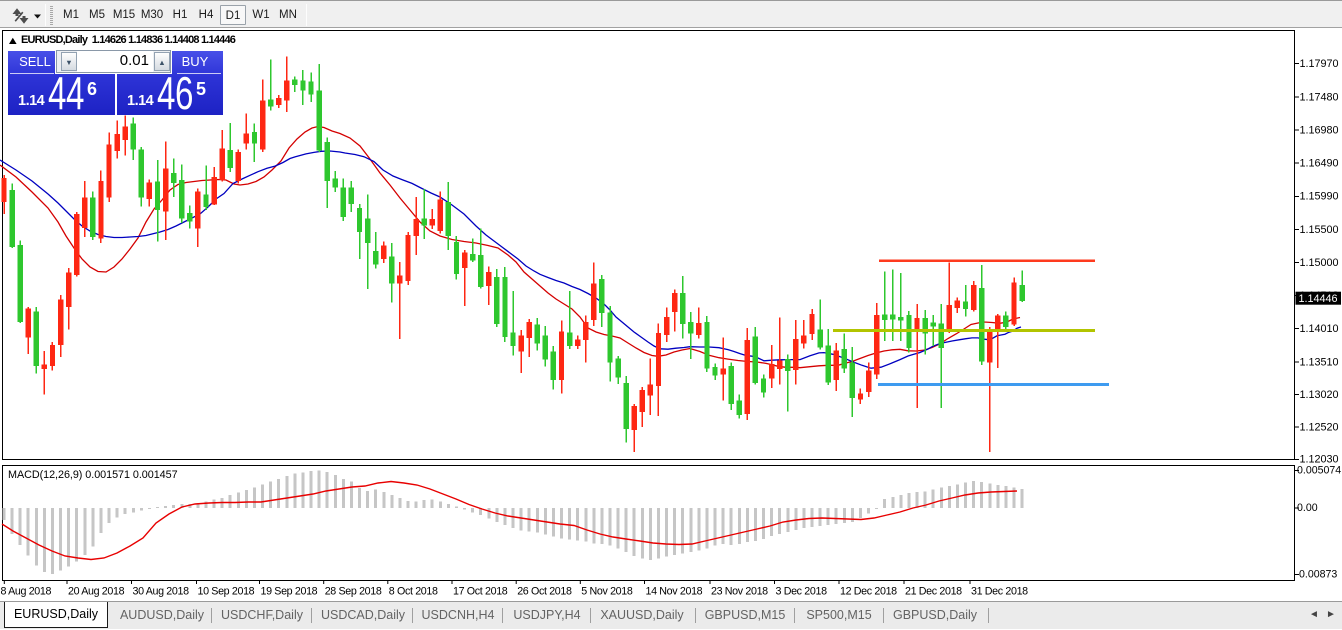 The height and width of the screenshot is (630, 1342). I want to click on svg-text: 1.12030, so click(1319, 460).